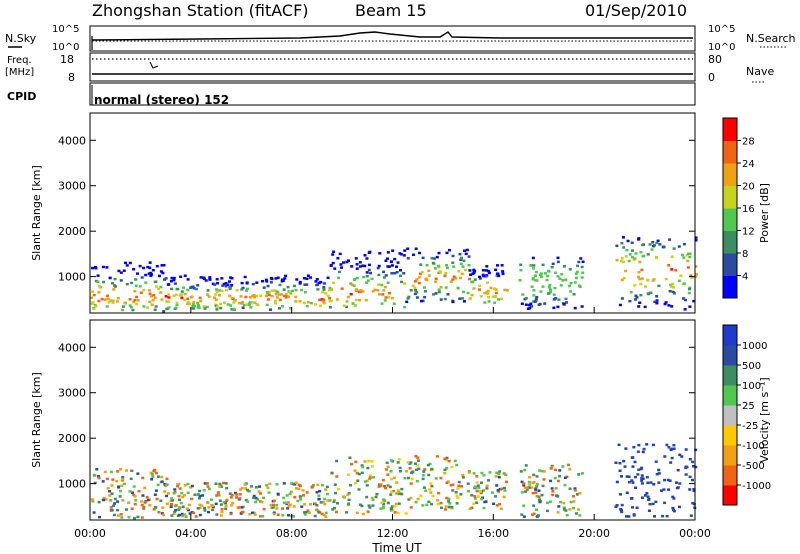  What do you see at coordinates (745, 254) in the screenshot?
I see `colorbar-tick-label: 8` at bounding box center [745, 254].